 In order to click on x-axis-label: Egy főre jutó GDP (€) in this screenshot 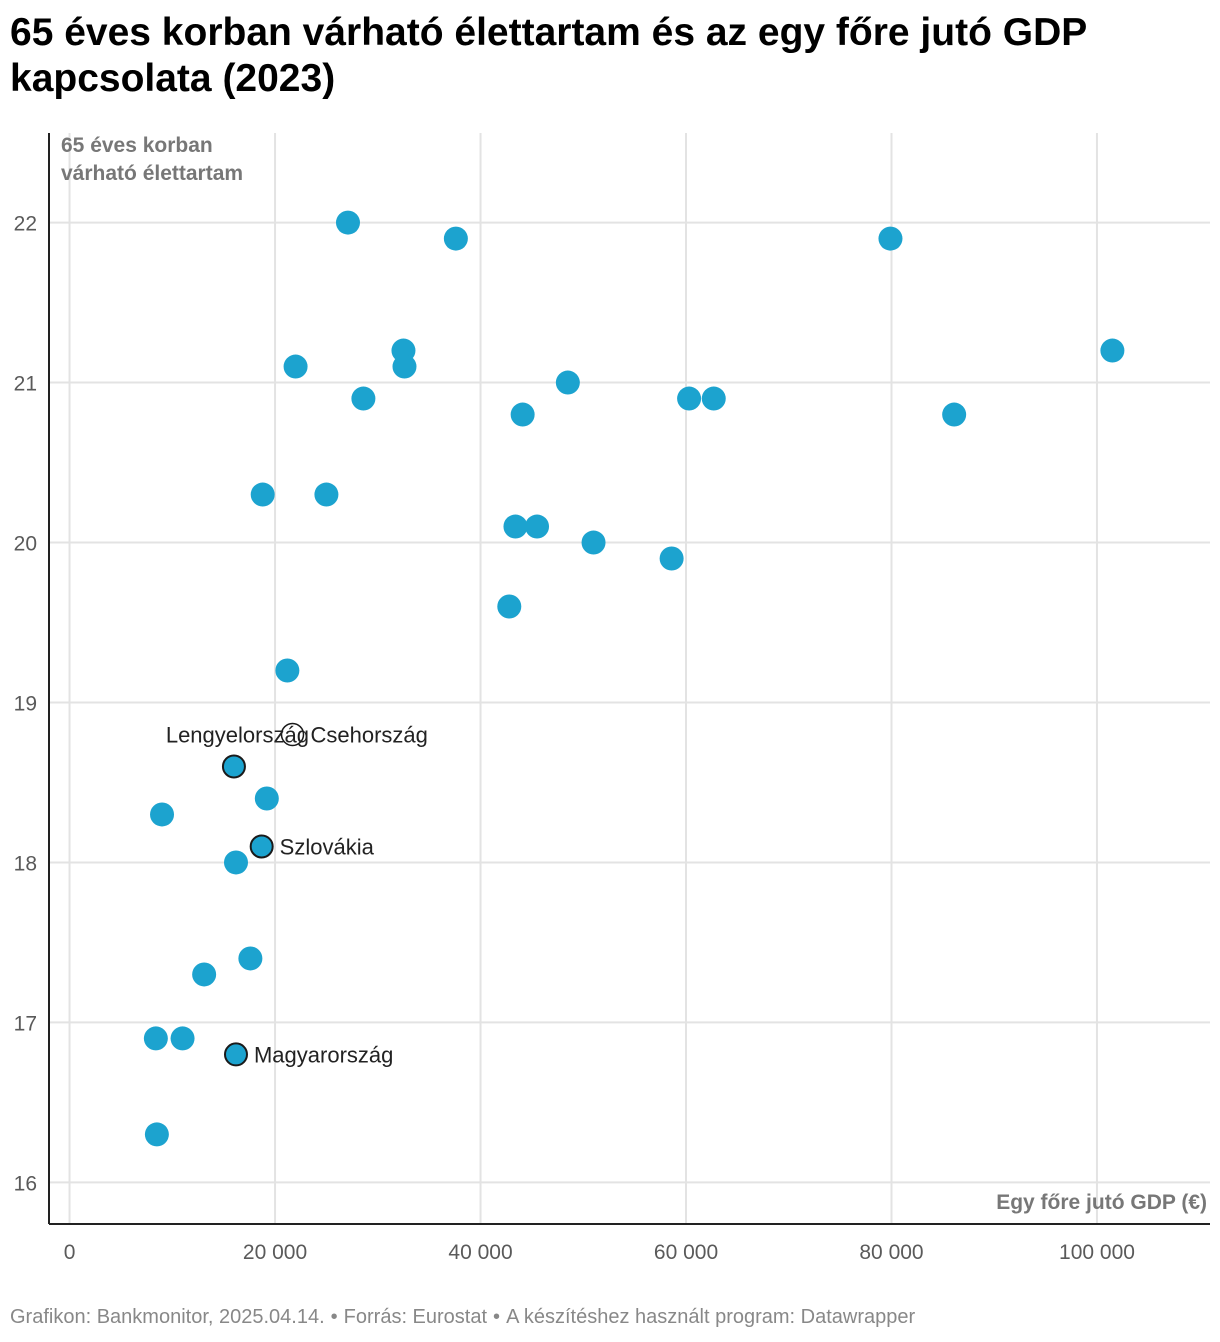, I will do `click(1101, 1202)`.